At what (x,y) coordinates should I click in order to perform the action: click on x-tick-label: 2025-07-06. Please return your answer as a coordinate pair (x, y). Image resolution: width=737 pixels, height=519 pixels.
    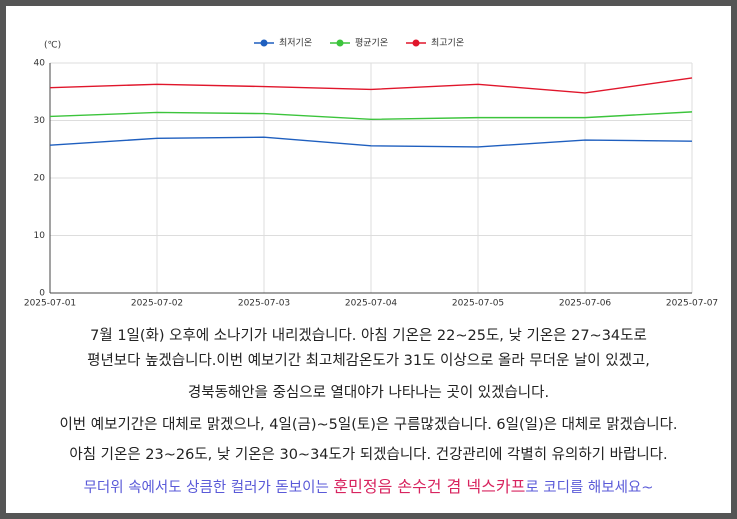
    Looking at the image, I should click on (585, 304).